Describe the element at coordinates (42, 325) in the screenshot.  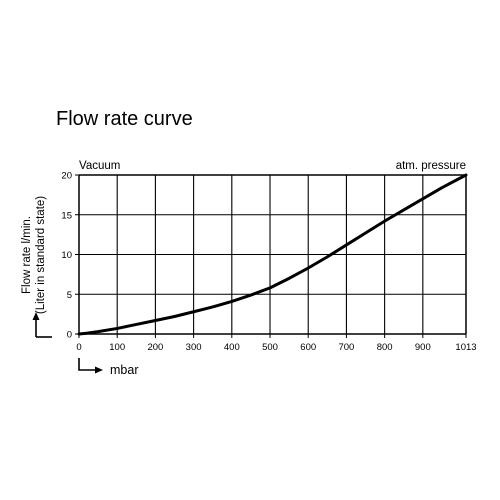
I see `y-direction-arrow` at that location.